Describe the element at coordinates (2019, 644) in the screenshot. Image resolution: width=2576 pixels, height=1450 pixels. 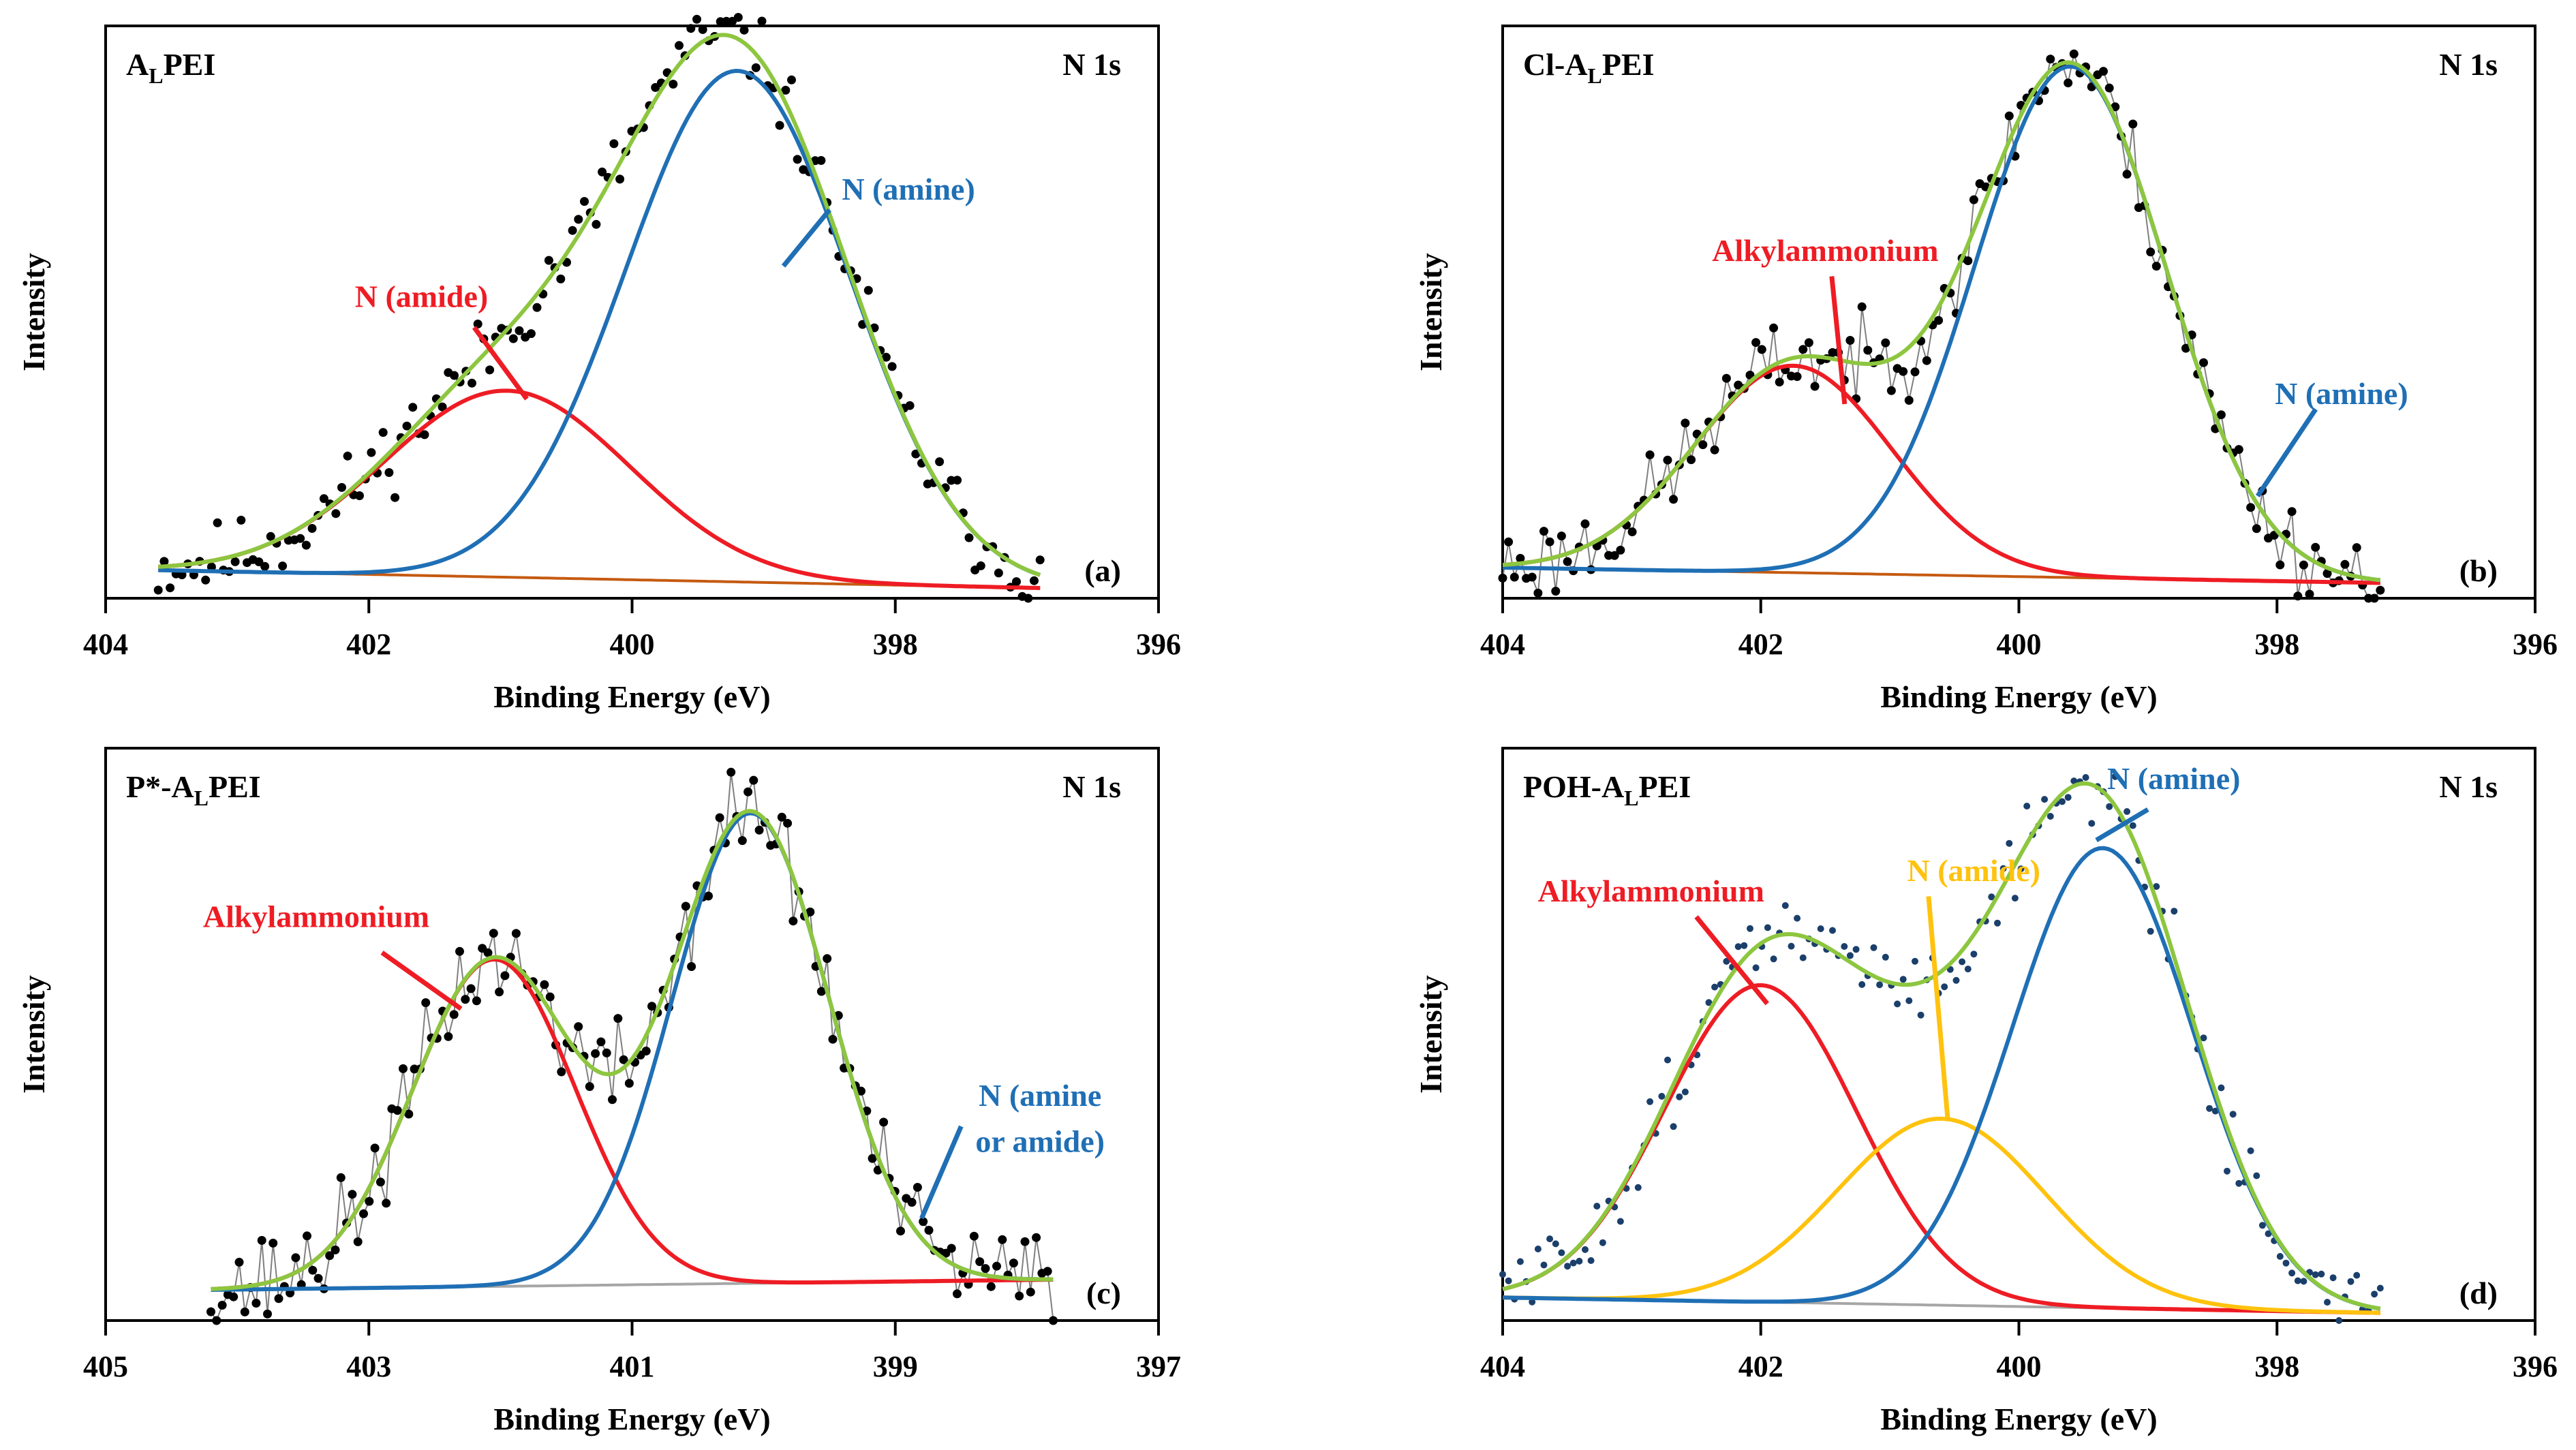
I see `x-tick-label: 400` at that location.